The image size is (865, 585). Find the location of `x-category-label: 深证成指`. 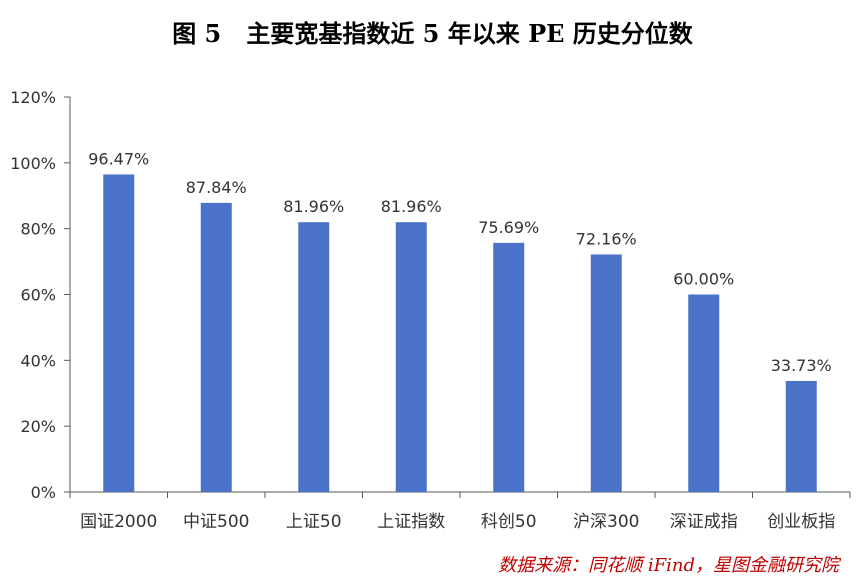

x-category-label: 深证成指 is located at coordinates (704, 522).